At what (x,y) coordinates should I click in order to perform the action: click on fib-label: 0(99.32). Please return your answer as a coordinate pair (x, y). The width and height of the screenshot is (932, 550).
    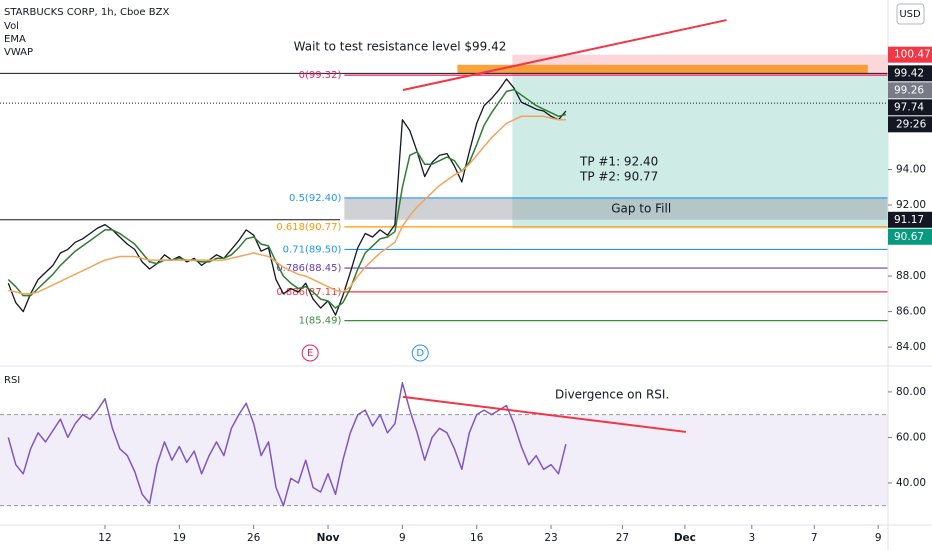
    Looking at the image, I should click on (320, 75).